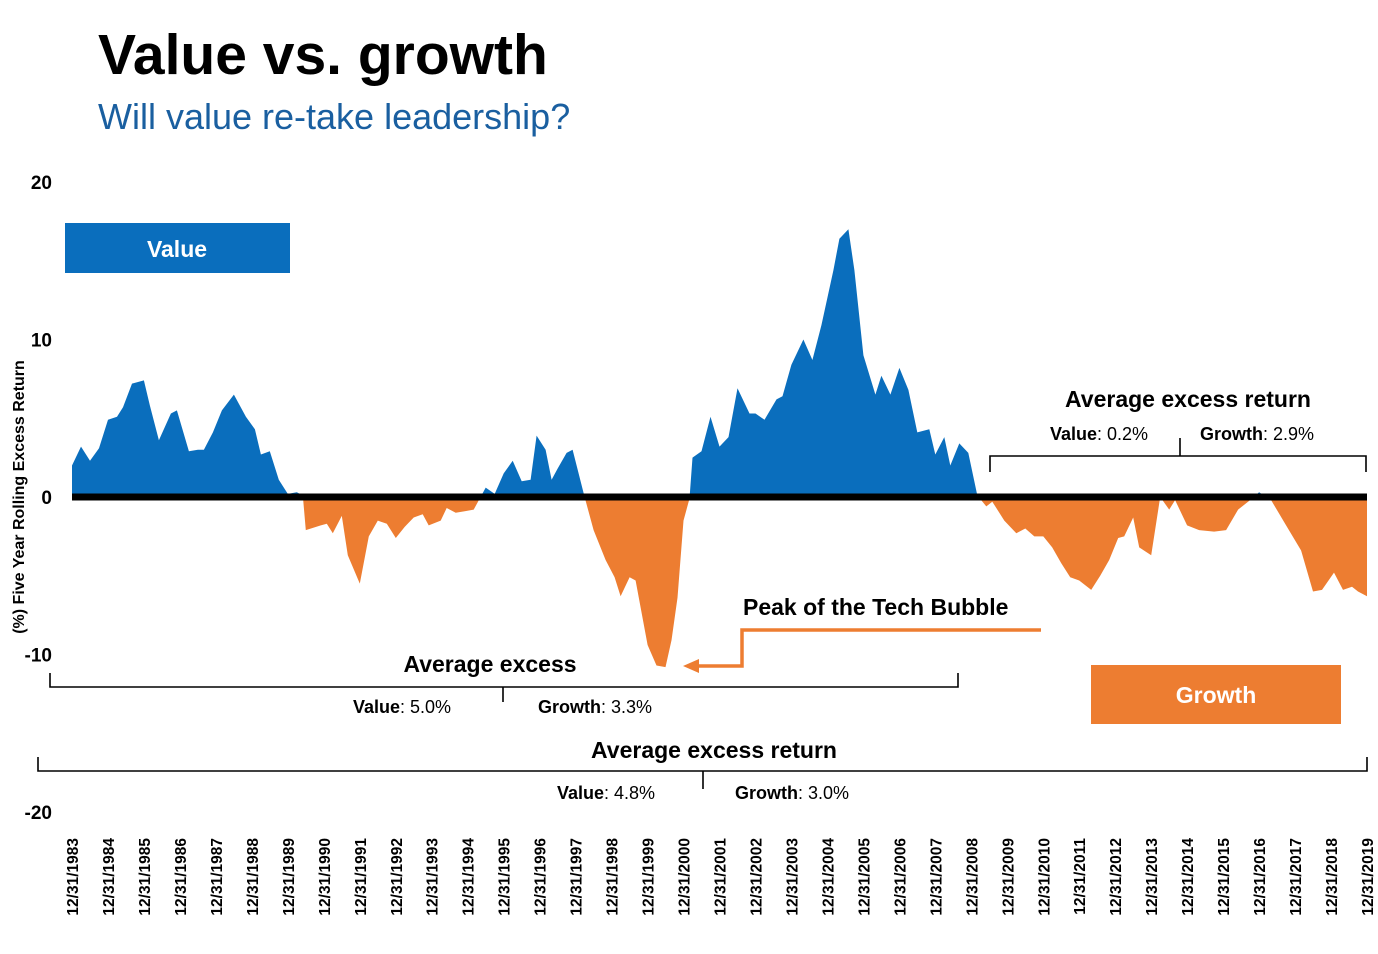 The width and height of the screenshot is (1378, 954). I want to click on x-tick-label: 12/31/2013, so click(1152, 877).